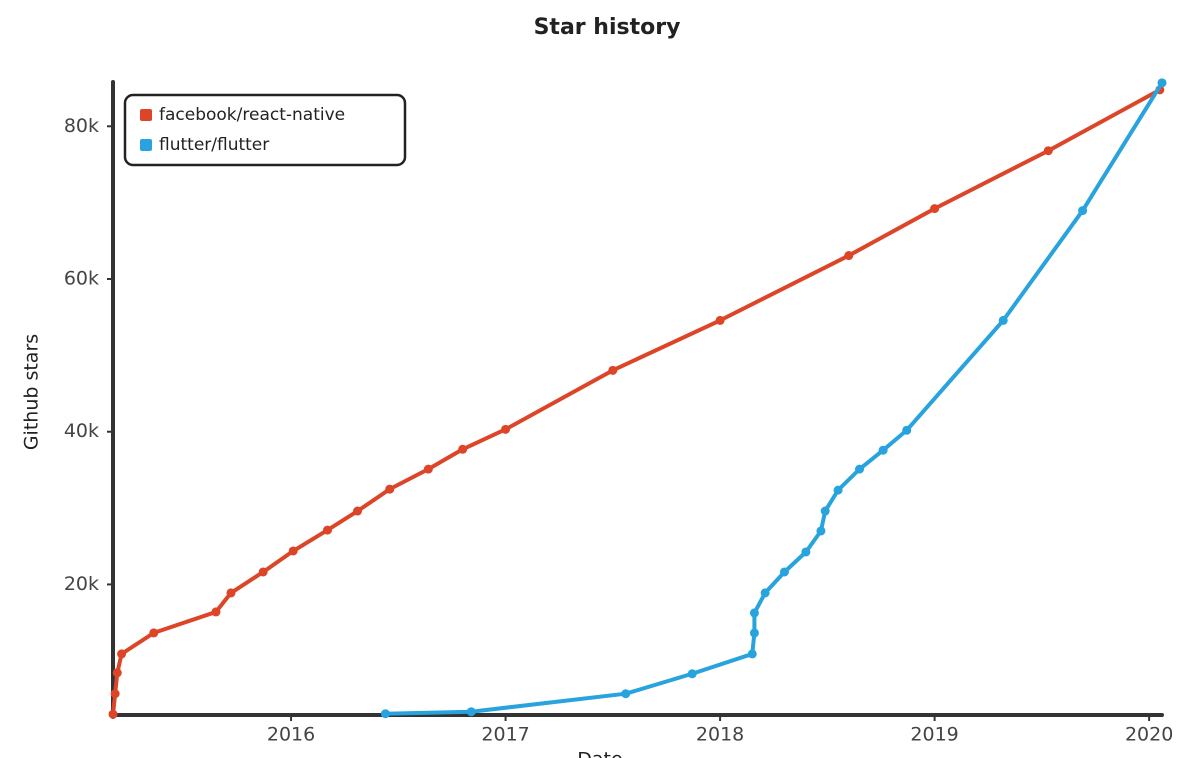 The image size is (1200, 758). I want to click on y-tick-label: 40k, so click(81, 431).